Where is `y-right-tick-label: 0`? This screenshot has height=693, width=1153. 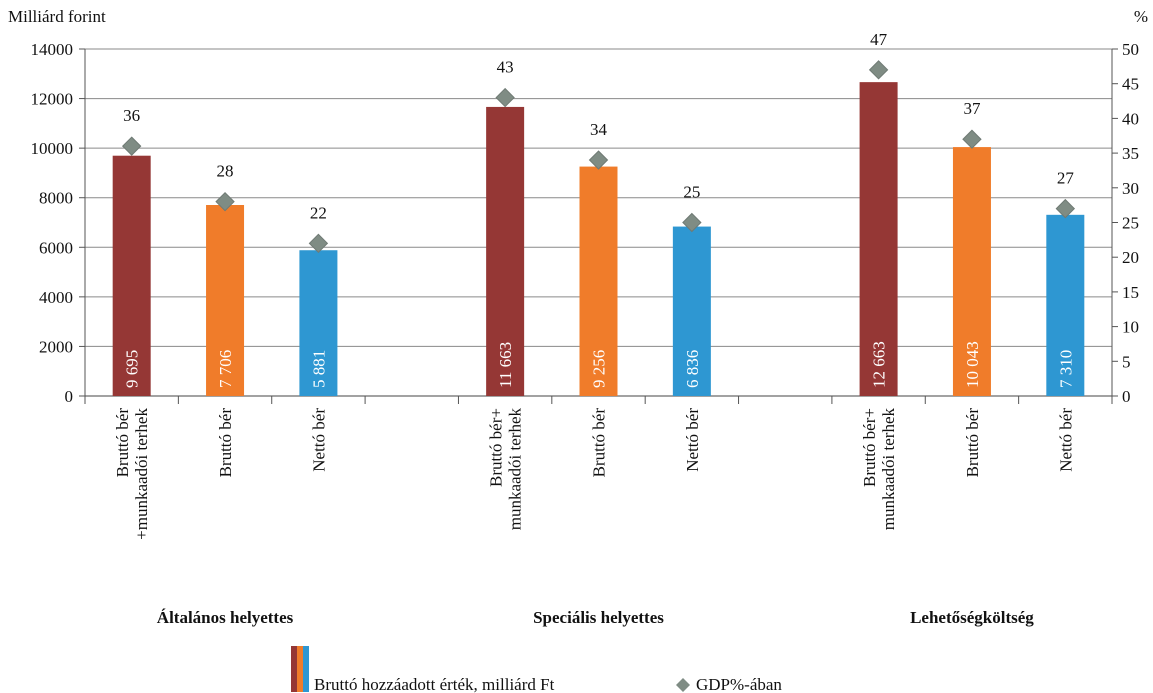 y-right-tick-label: 0 is located at coordinates (1126, 396).